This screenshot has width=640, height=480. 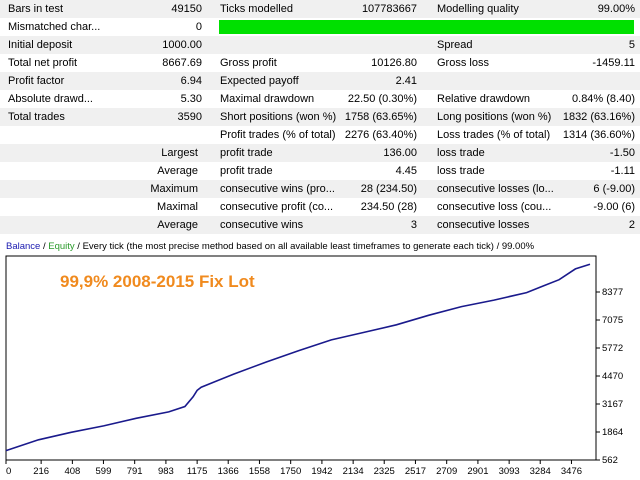 I want to click on report-row: Largest profit trade 136.00 loss trade -1.50, so click(x=320, y=153).